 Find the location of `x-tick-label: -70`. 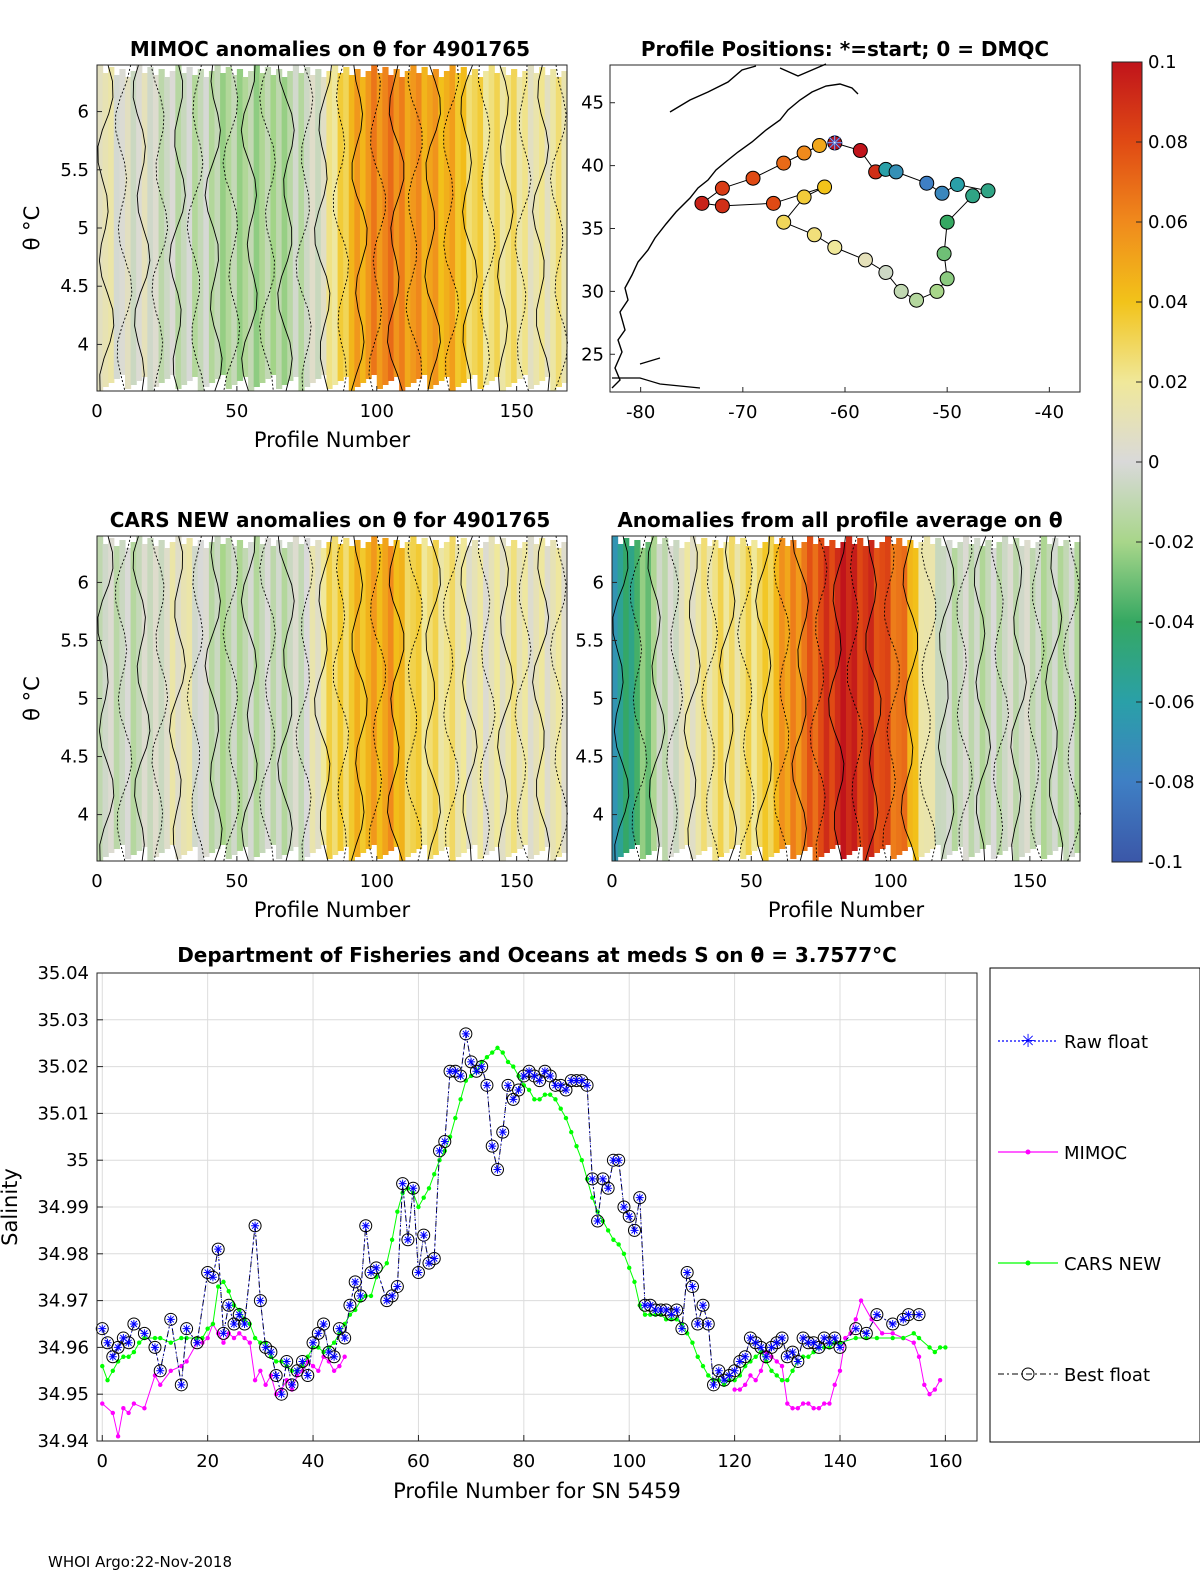

x-tick-label: -70 is located at coordinates (742, 412).